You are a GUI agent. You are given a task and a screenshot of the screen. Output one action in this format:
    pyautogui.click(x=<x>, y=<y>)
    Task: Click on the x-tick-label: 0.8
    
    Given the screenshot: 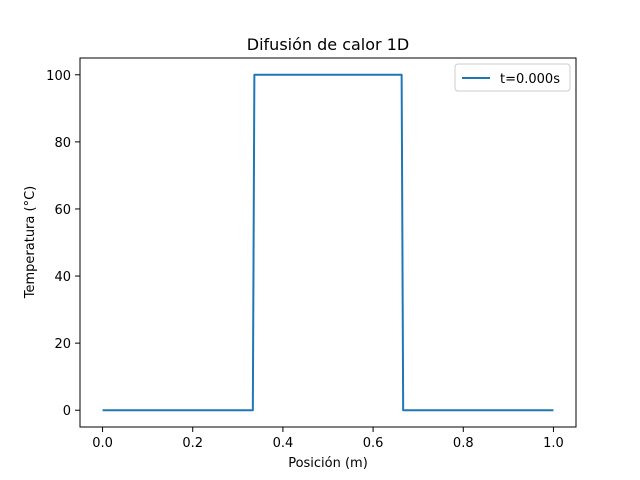 What is the action you would take?
    pyautogui.click(x=463, y=443)
    